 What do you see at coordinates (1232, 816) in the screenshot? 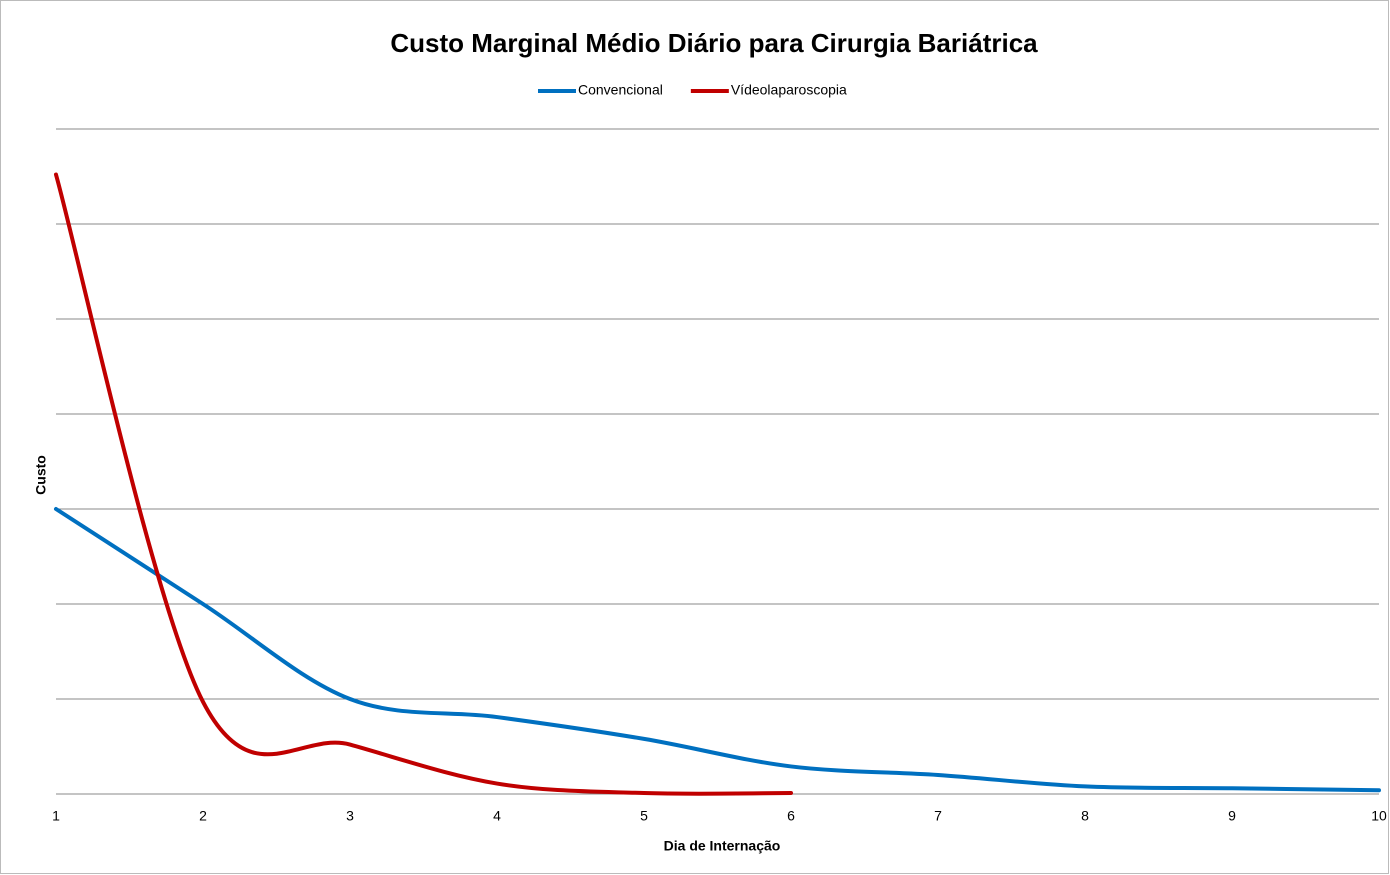
I see `x-tick-label: 9` at bounding box center [1232, 816].